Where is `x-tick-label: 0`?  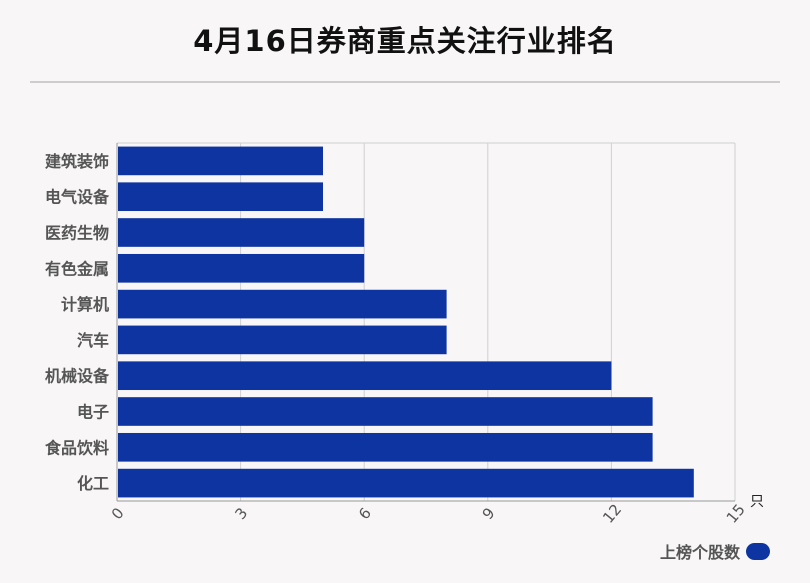
x-tick-label: 0 is located at coordinates (118, 513).